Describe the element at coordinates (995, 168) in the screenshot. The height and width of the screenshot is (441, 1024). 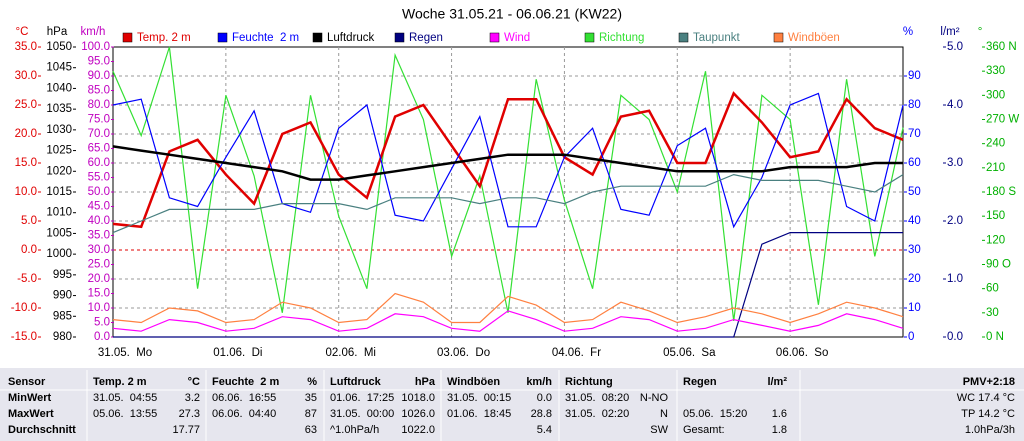
I see `y-tick-label: 210` at that location.